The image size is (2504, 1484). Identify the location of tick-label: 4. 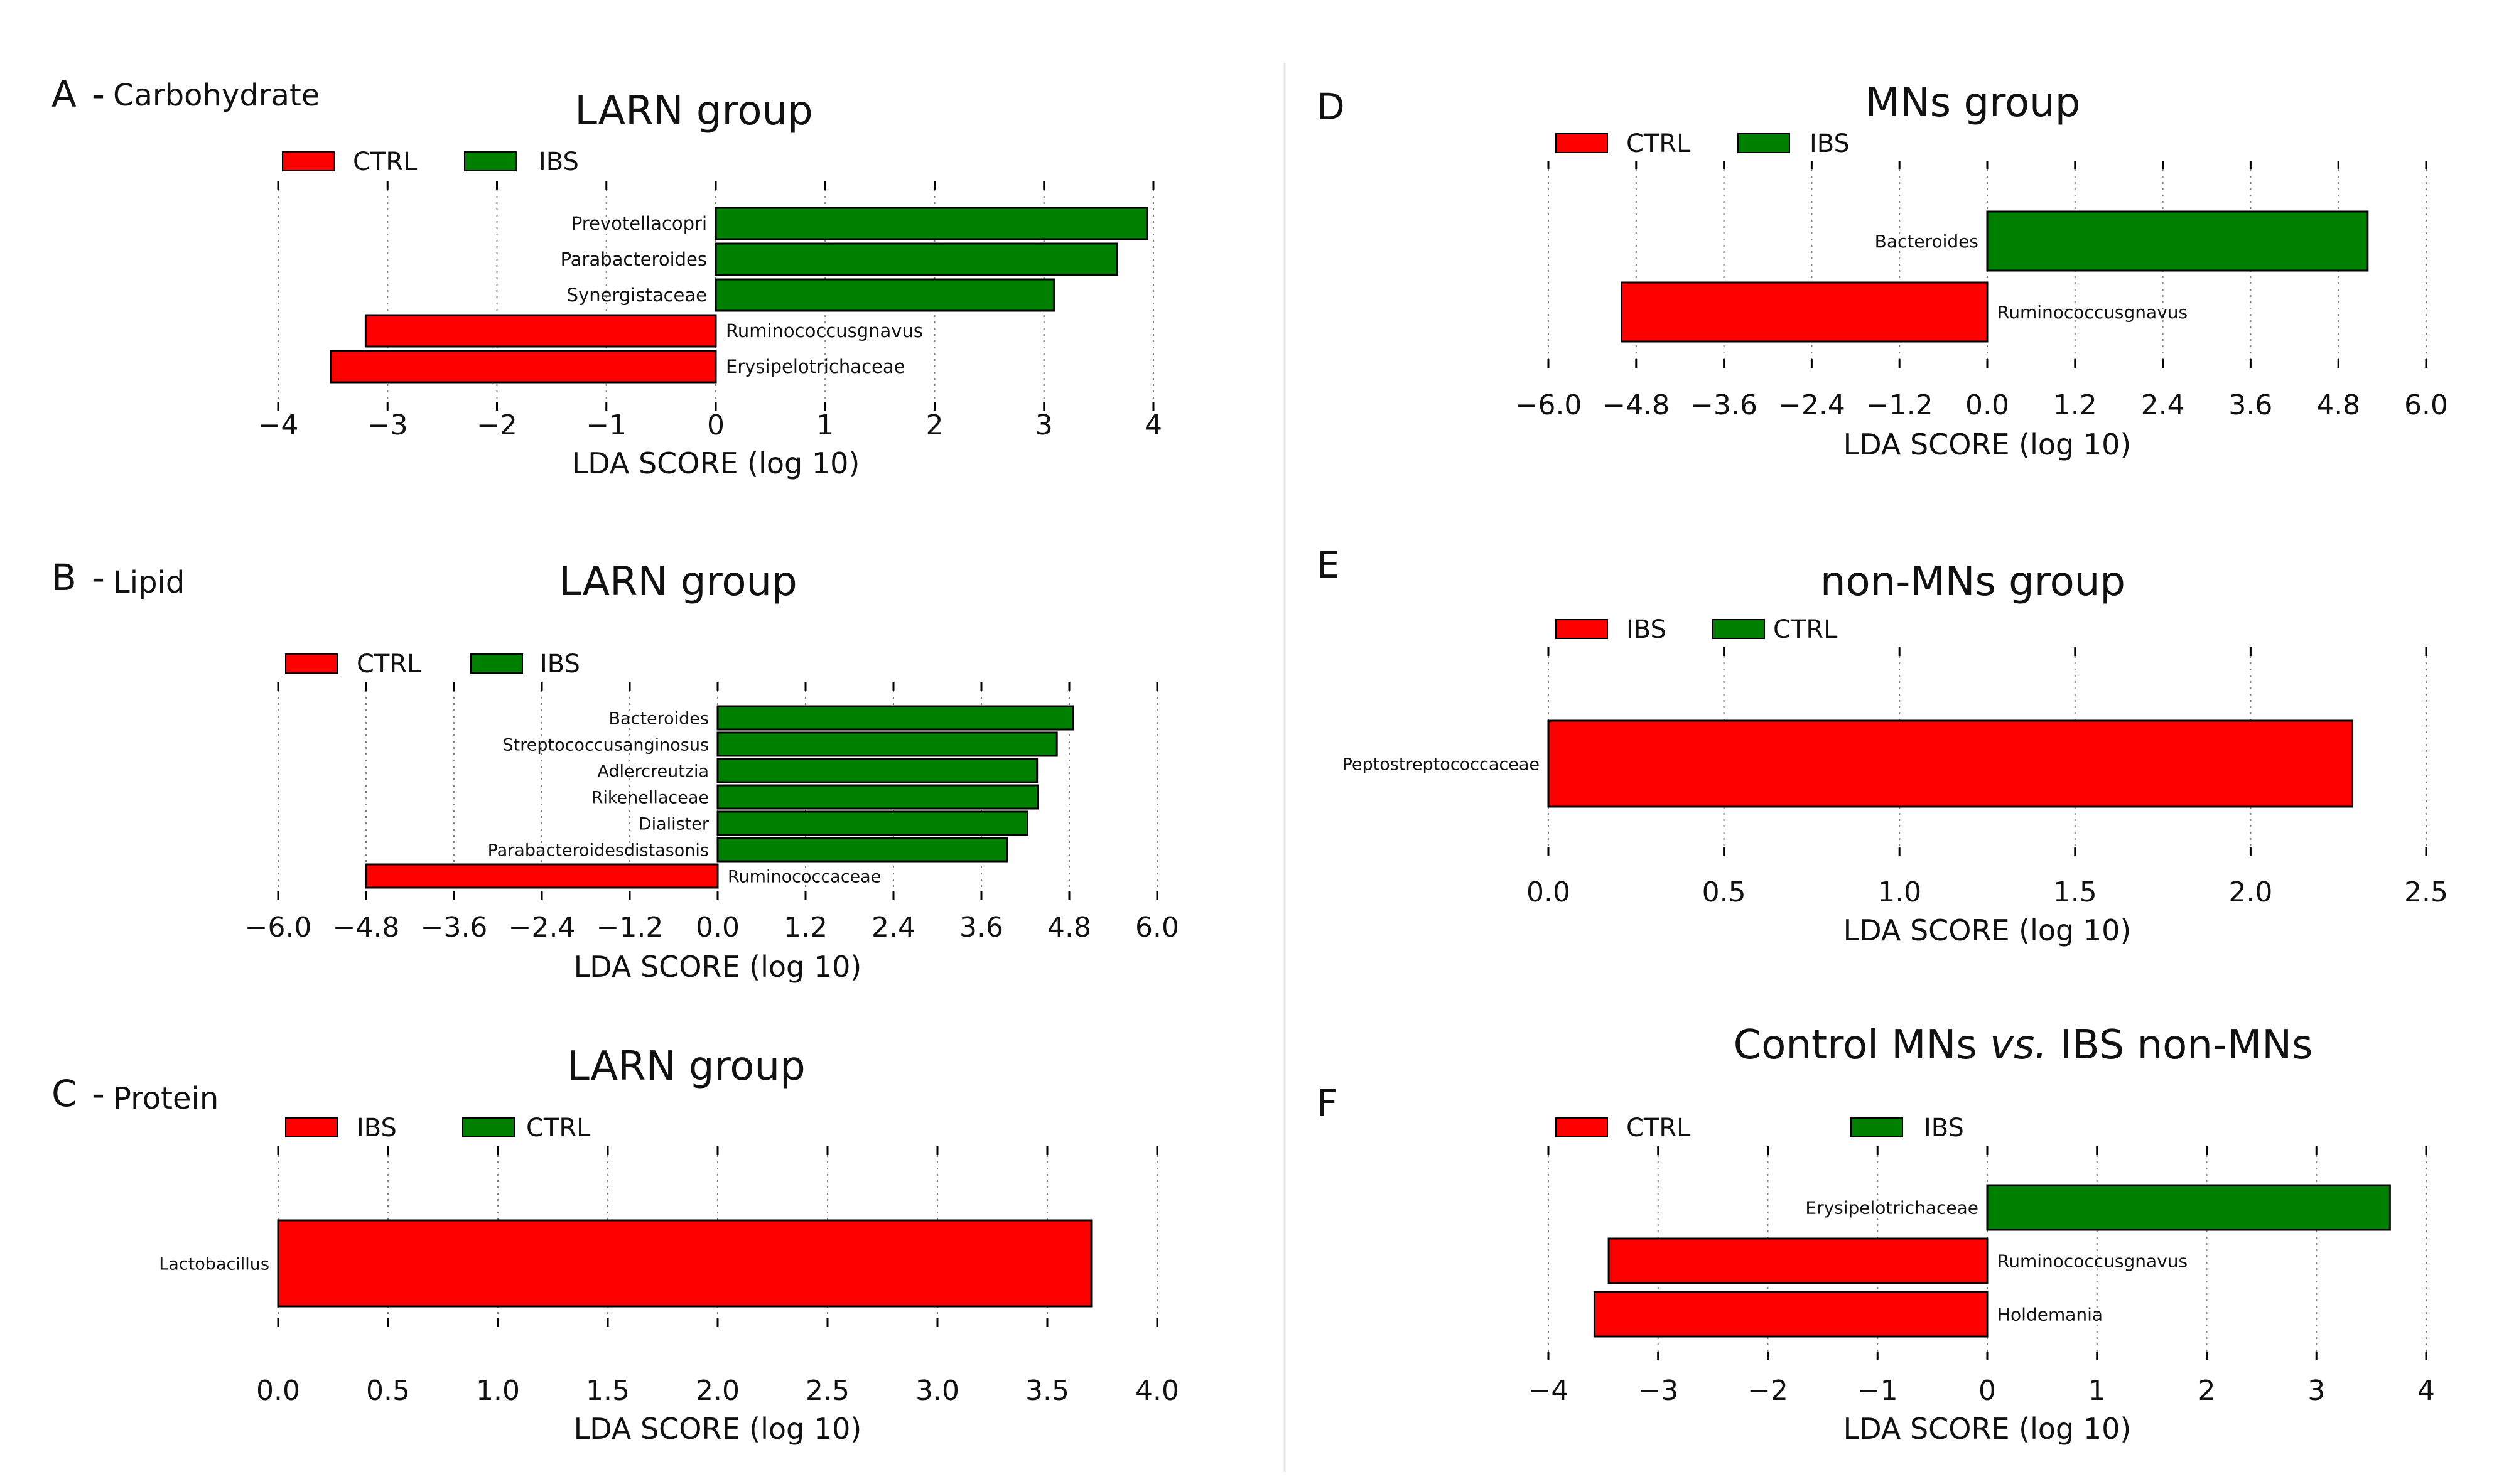
(1153, 425).